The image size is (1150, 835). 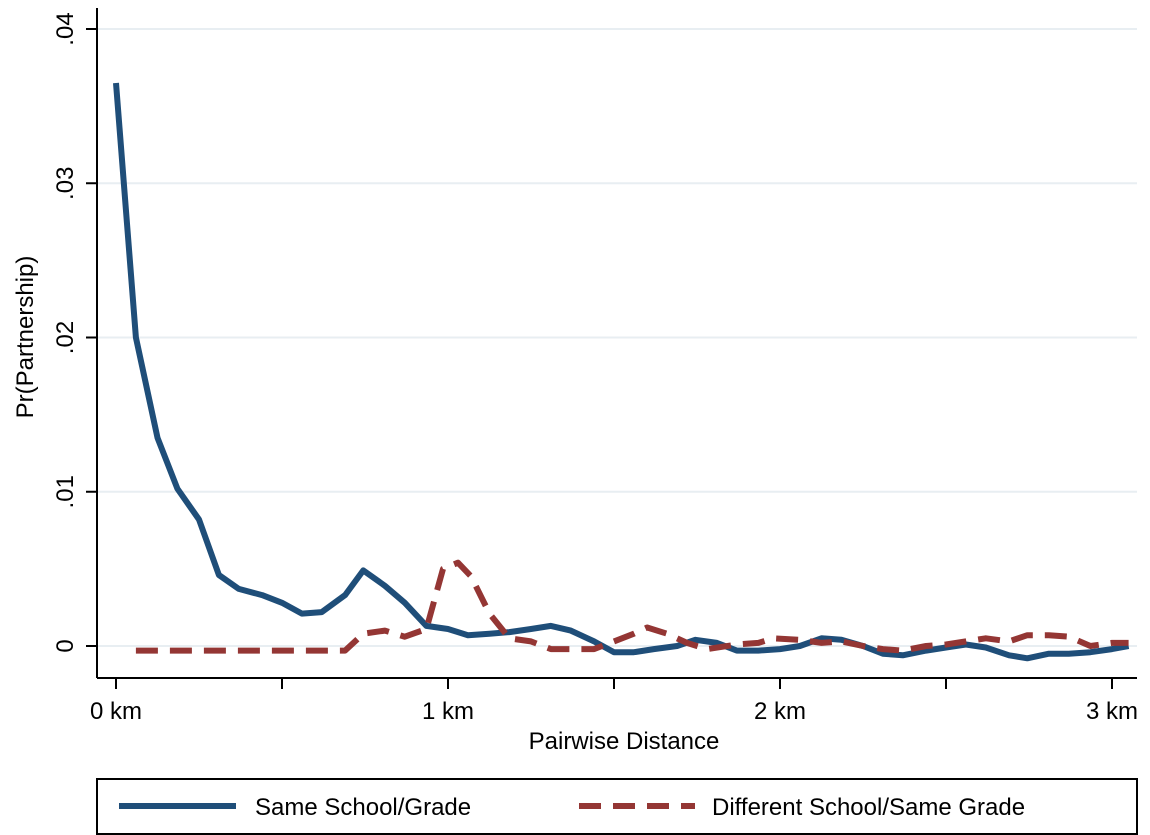 What do you see at coordinates (780, 711) in the screenshot?
I see `x-tick-label: 2 km` at bounding box center [780, 711].